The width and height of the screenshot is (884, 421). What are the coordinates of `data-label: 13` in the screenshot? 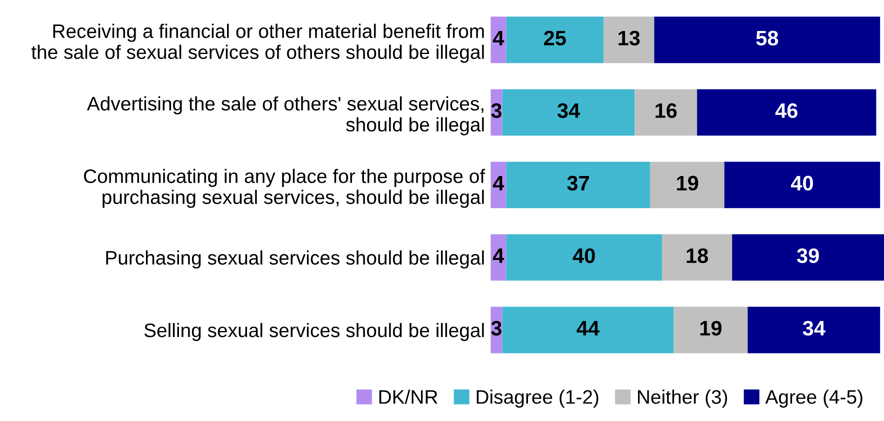 It's located at (629, 38).